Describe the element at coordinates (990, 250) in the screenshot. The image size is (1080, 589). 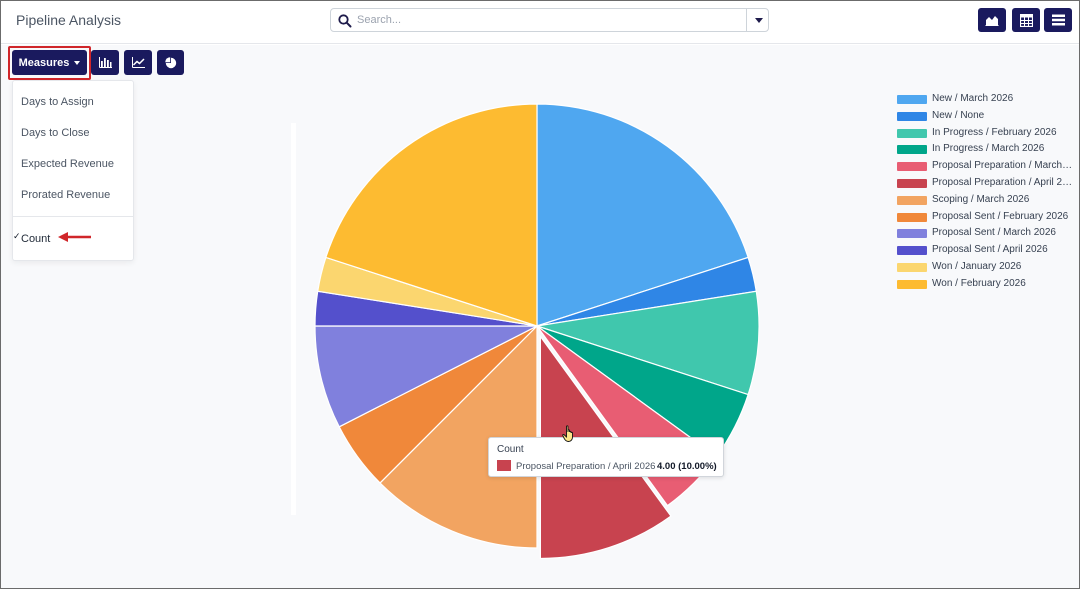
I see `legend-label: Proposal Sent / April 2026` at that location.